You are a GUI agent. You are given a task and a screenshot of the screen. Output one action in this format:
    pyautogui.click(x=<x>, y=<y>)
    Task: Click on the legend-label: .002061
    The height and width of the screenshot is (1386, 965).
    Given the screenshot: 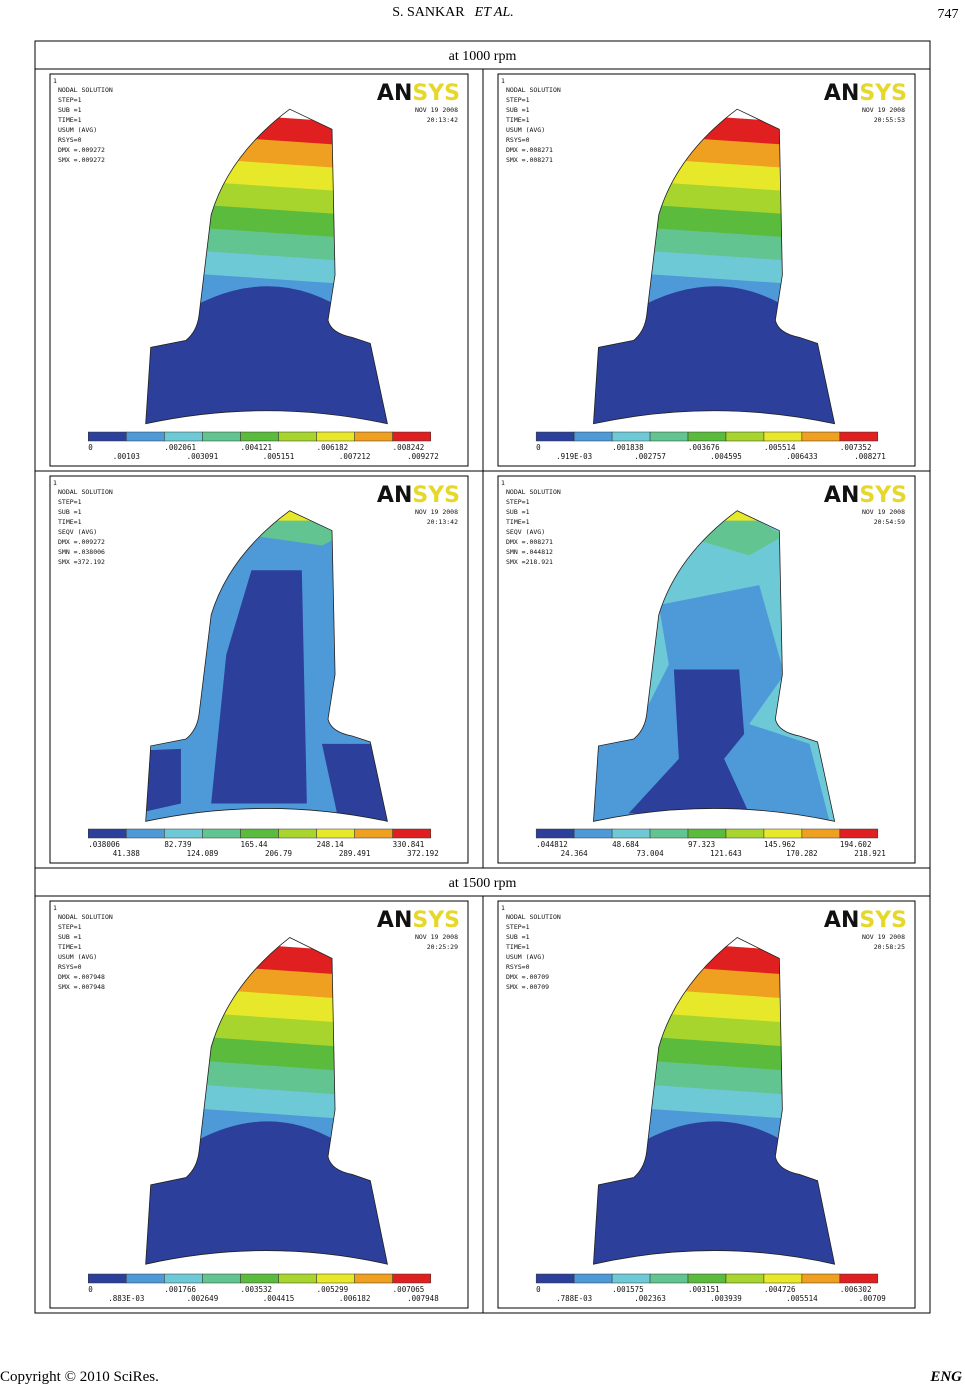 What is the action you would take?
    pyautogui.click(x=180, y=447)
    